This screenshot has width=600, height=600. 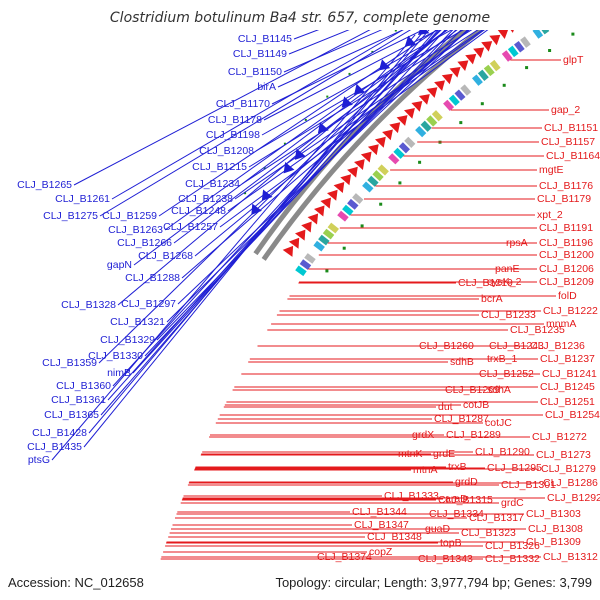 What do you see at coordinates (572, 415) in the screenshot?
I see `gene-label-right: CLJ_B1254` at bounding box center [572, 415].